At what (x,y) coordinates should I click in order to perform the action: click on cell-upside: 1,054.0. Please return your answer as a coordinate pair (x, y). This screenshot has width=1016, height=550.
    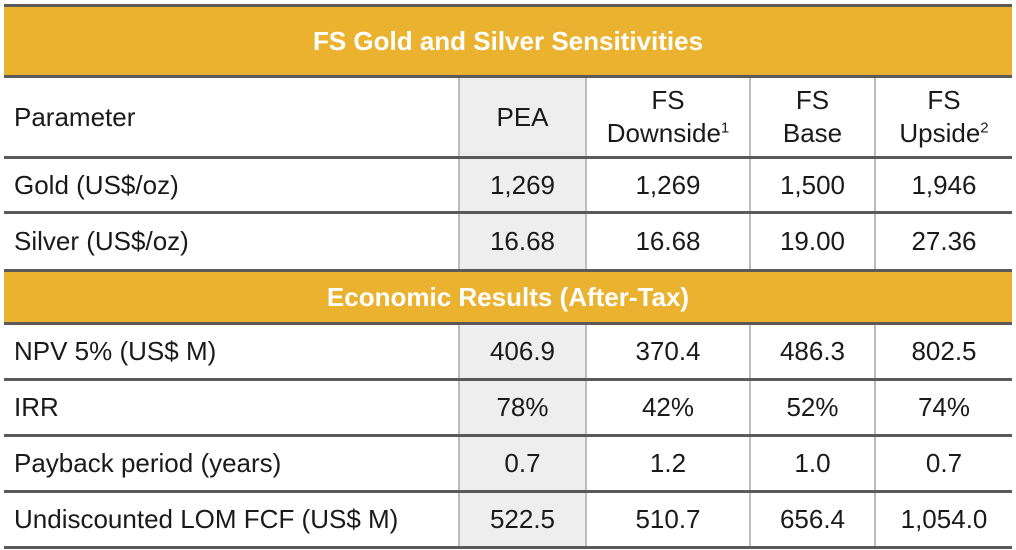
    Looking at the image, I should click on (944, 519).